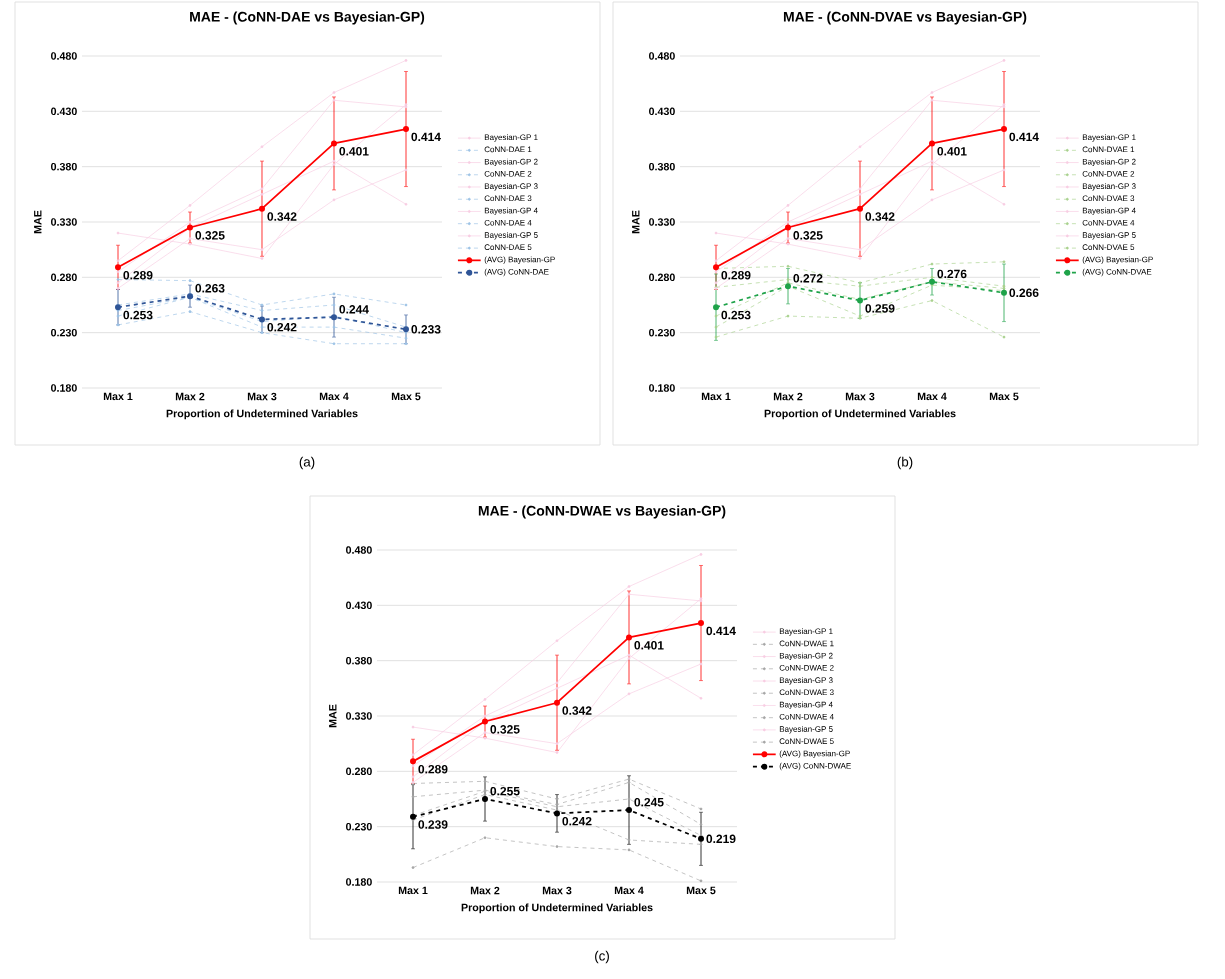 The width and height of the screenshot is (1225, 979). Describe the element at coordinates (508, 198) in the screenshot. I see `legend-label: CoNN-DAE 3` at that location.